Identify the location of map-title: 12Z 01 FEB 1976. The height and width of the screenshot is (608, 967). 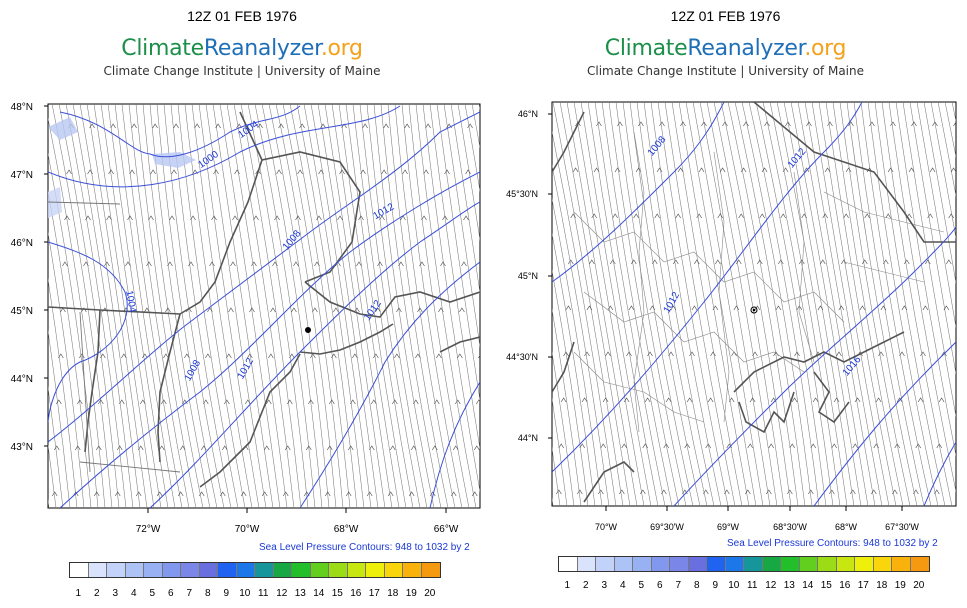
(242, 16).